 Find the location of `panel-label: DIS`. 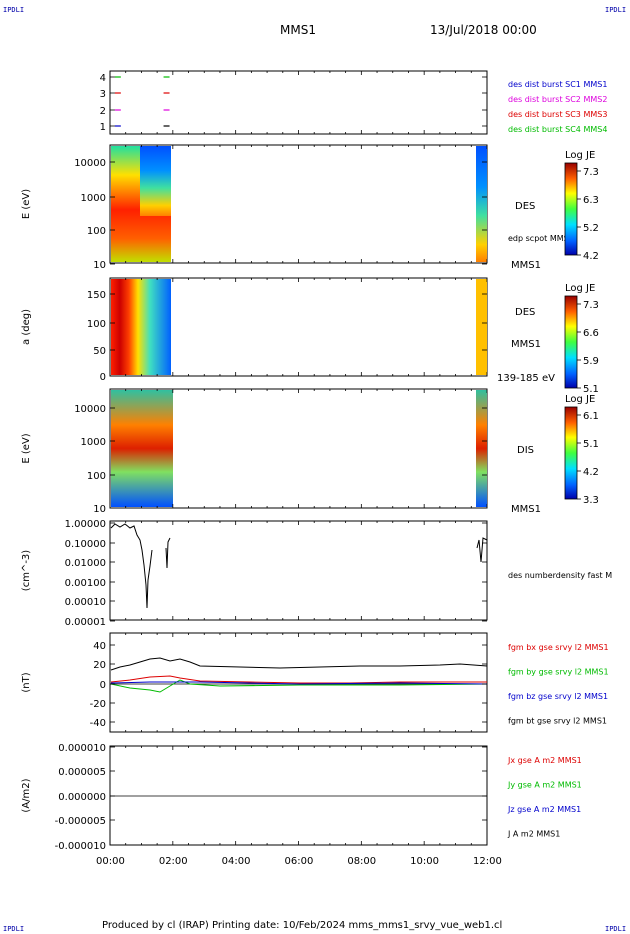

panel-label: DIS is located at coordinates (525, 450).